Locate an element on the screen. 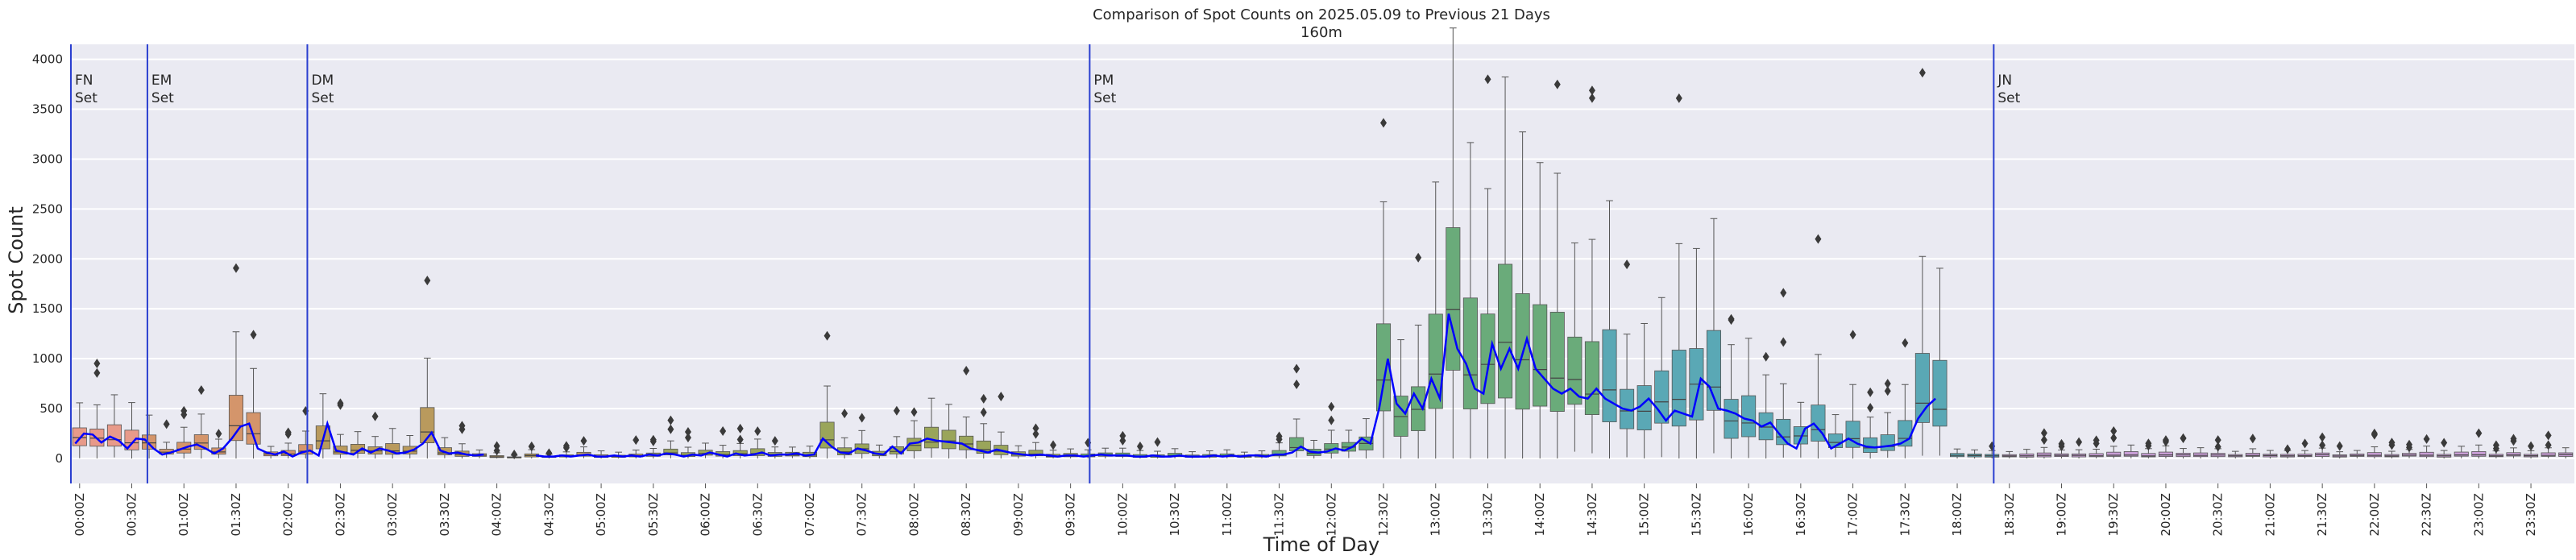 The height and width of the screenshot is (560, 2576). x-tick-label: 01:00Z is located at coordinates (183, 515).